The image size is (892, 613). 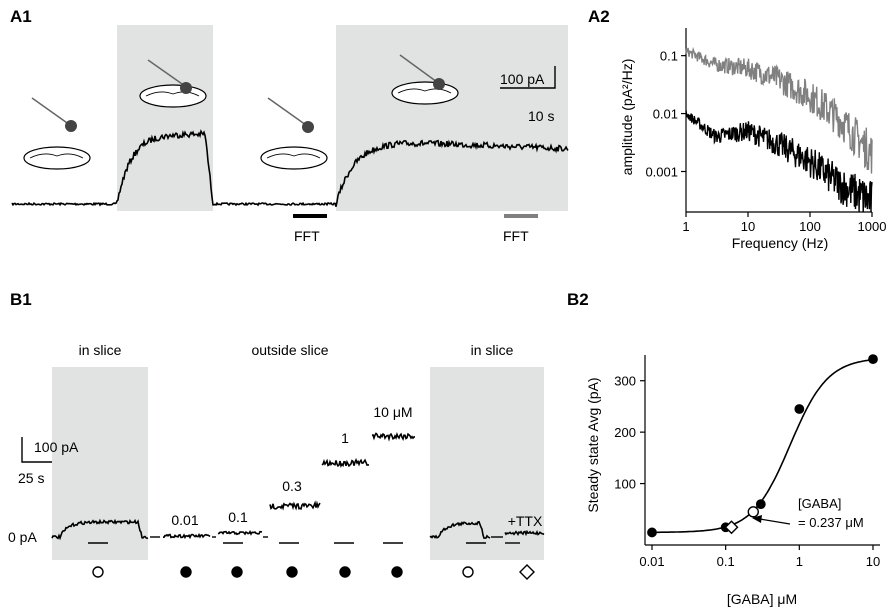 I want to click on b1-region-label-in-slice-right: in slice, so click(x=492, y=350).